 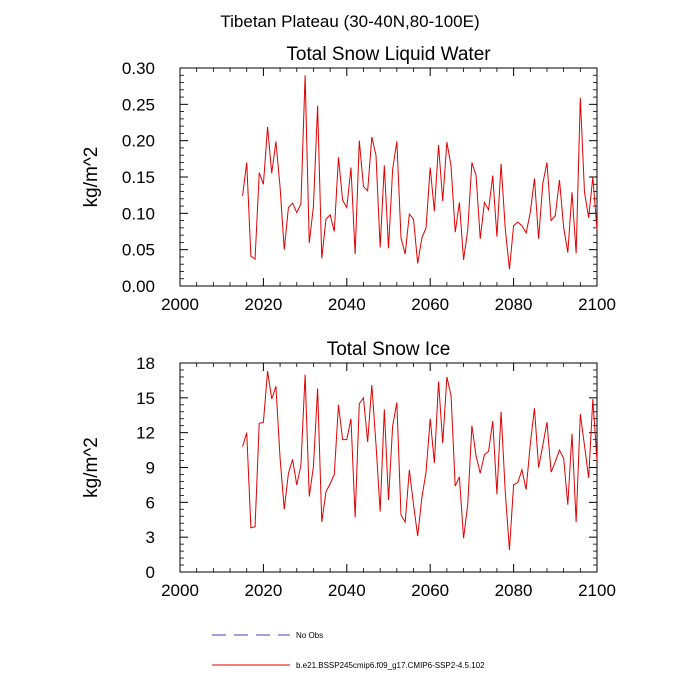 What do you see at coordinates (145, 363) in the screenshot?
I see `y-tick-label: 18` at bounding box center [145, 363].